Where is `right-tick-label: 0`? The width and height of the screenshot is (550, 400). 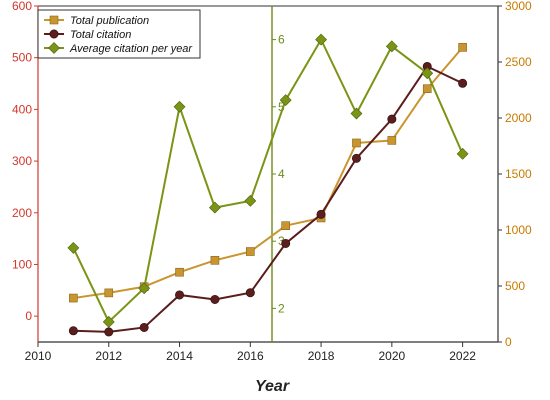
right-tick-label: 0 is located at coordinates (508, 342).